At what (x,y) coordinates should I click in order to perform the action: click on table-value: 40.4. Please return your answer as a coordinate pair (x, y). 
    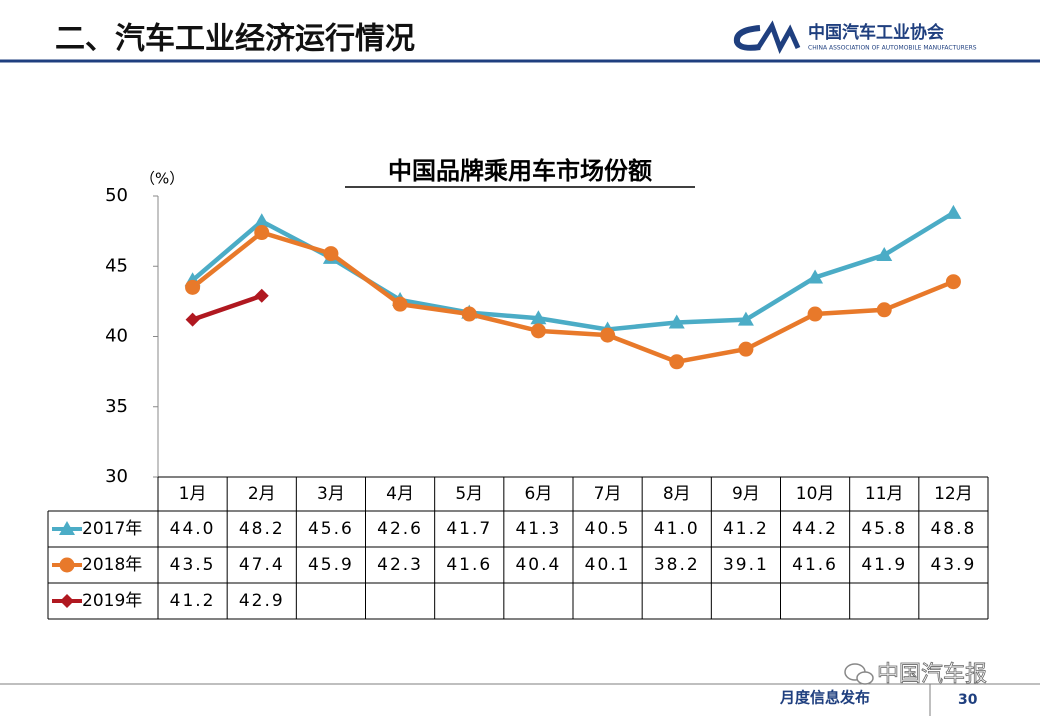
    Looking at the image, I should click on (538, 565).